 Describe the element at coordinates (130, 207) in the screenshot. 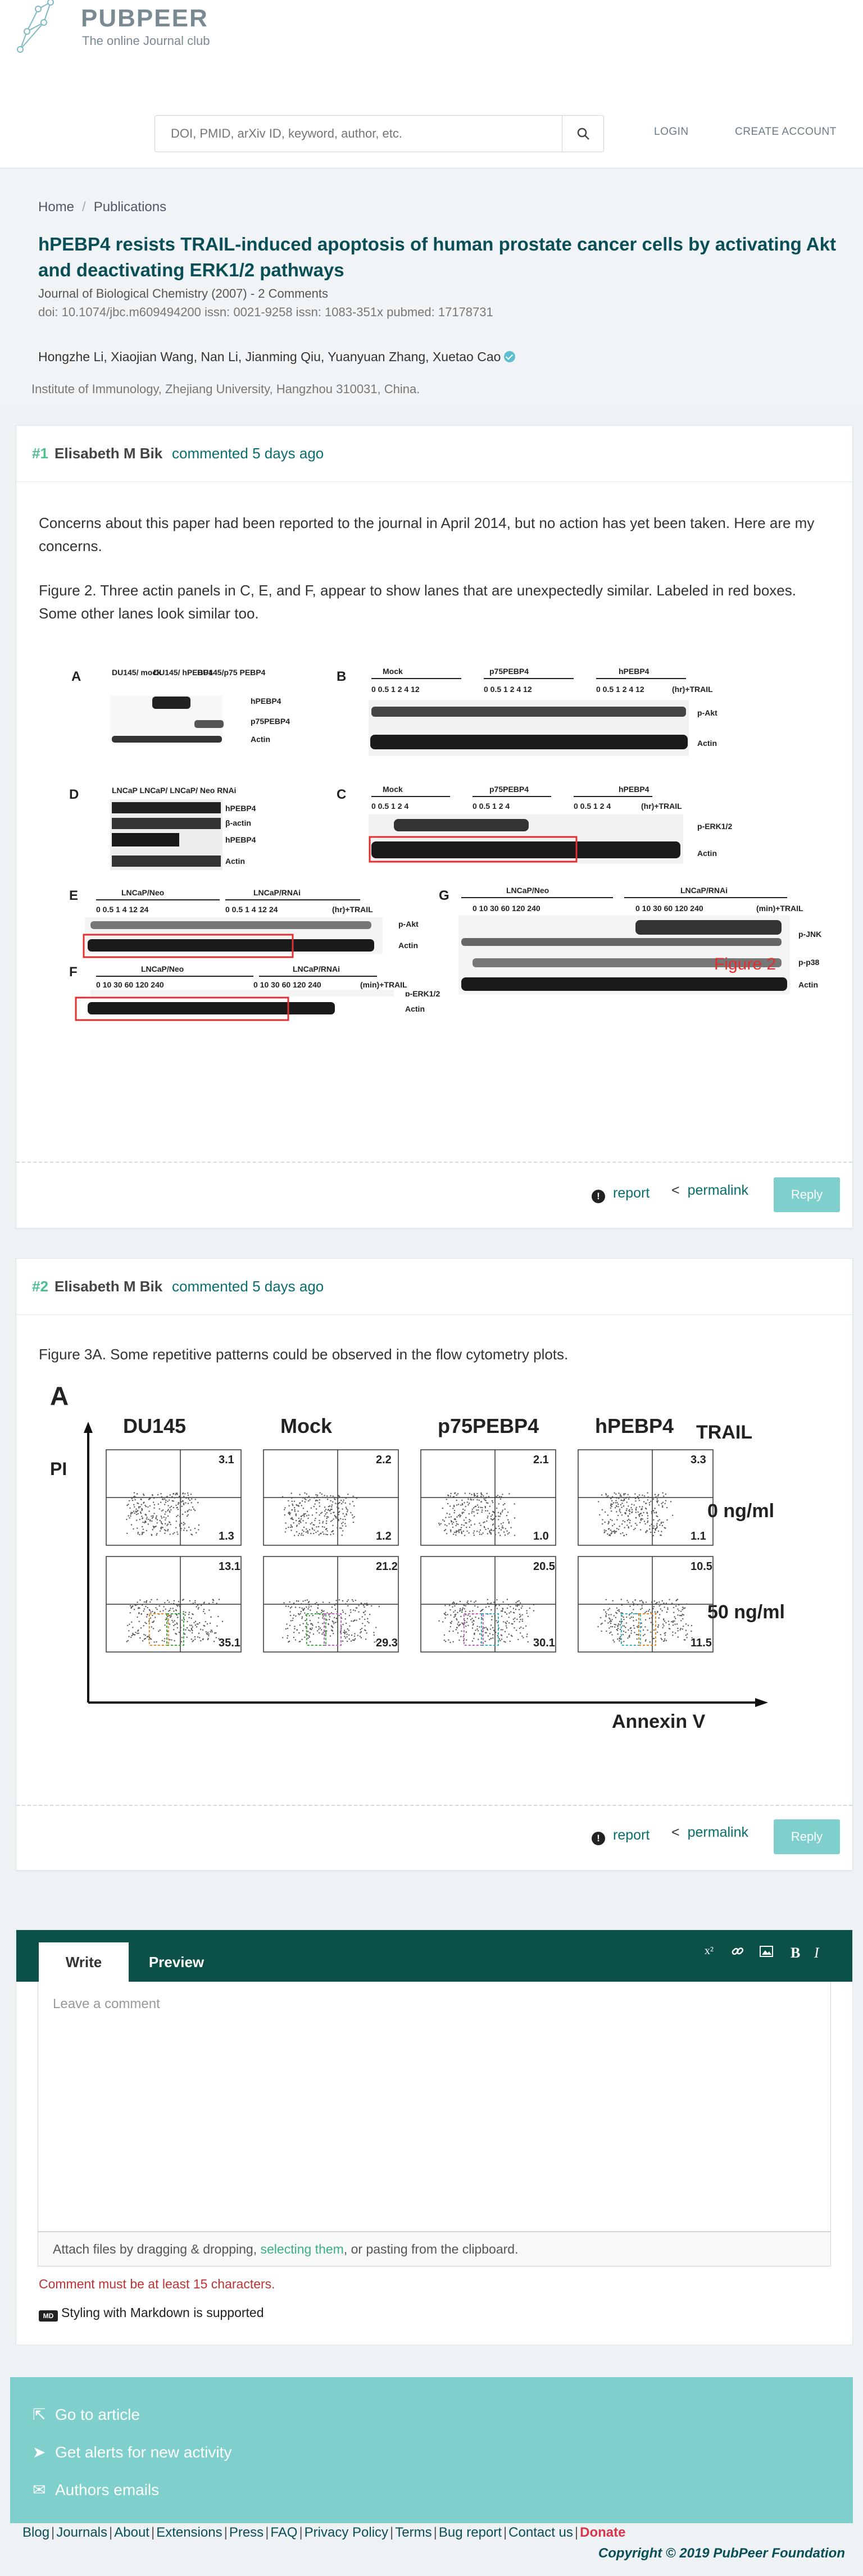

I see `breadcrumb-current: Publications` at that location.